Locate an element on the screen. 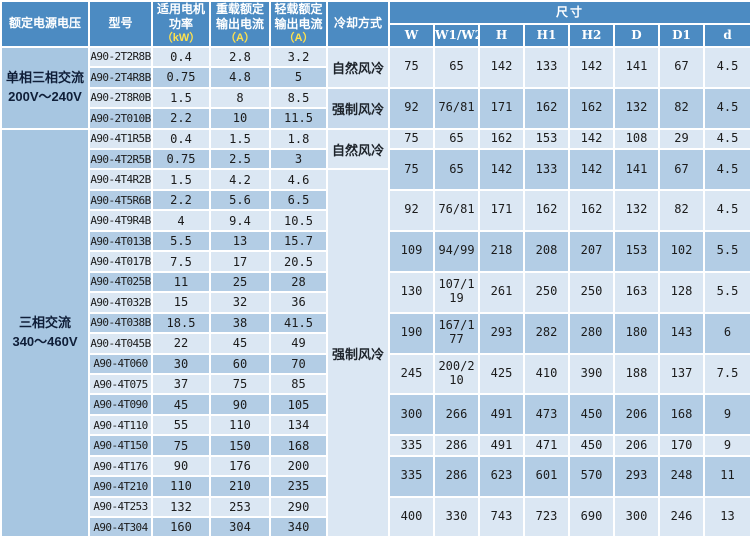 The width and height of the screenshot is (750, 536). heavy-current-cell: 210 is located at coordinates (240, 486).